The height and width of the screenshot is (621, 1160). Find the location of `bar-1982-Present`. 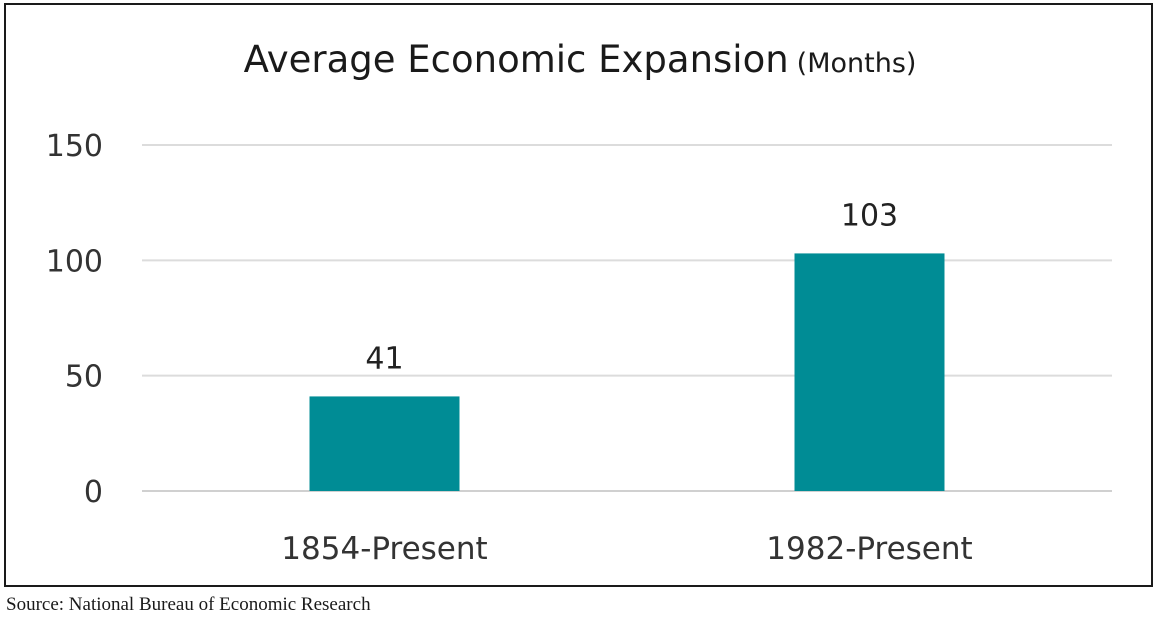

bar-1982-Present is located at coordinates (869, 372).